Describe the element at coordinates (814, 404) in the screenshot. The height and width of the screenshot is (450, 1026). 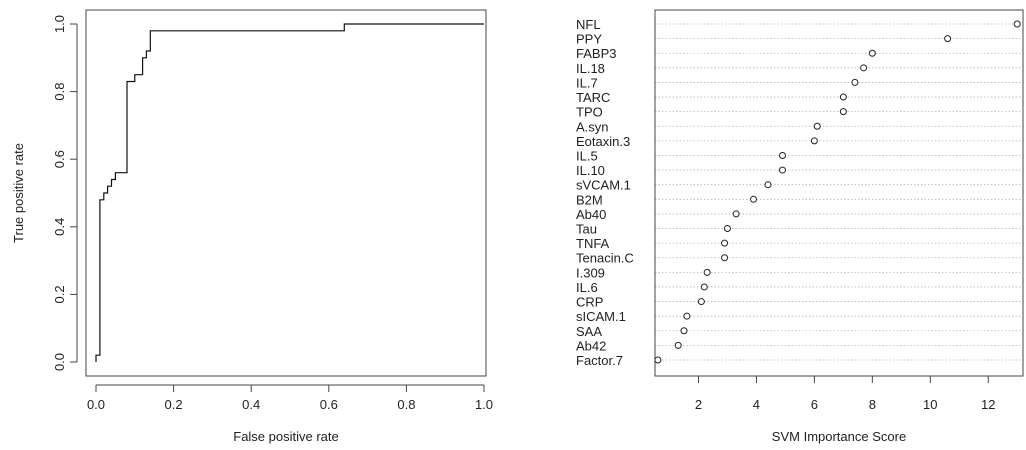
I see `importance-x-tick-label: 6` at that location.